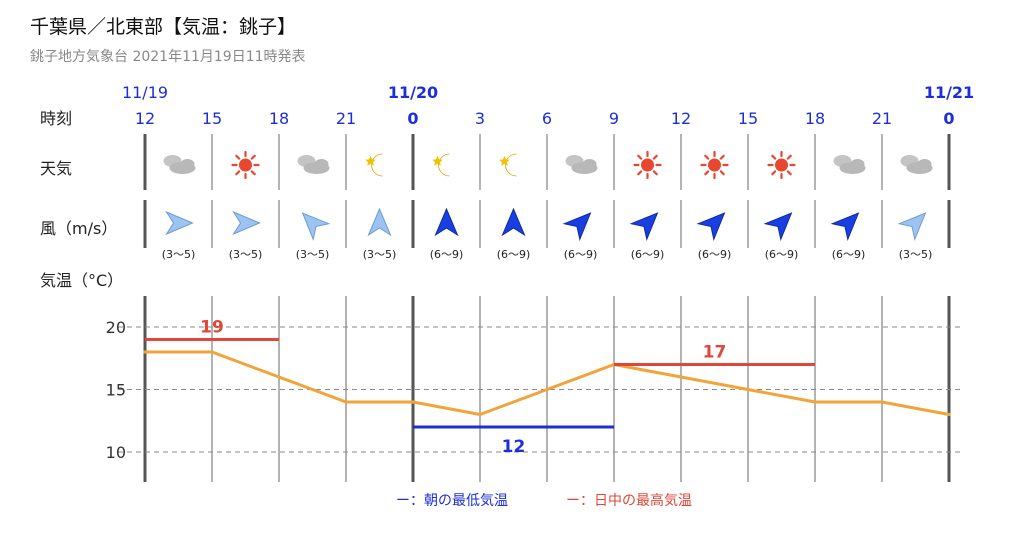 This screenshot has width=1024, height=536. What do you see at coordinates (452, 501) in the screenshot?
I see `legend-min-temp: ー：朝の最低気温` at bounding box center [452, 501].